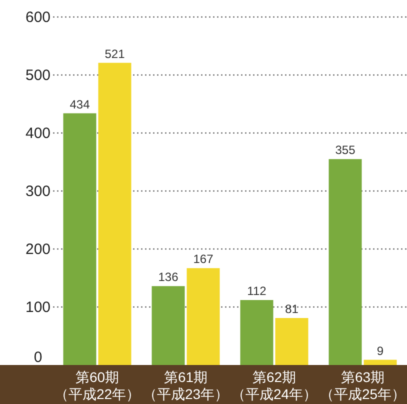  What do you see at coordinates (38, 191) in the screenshot?
I see `y-tick-label: 300` at bounding box center [38, 191].